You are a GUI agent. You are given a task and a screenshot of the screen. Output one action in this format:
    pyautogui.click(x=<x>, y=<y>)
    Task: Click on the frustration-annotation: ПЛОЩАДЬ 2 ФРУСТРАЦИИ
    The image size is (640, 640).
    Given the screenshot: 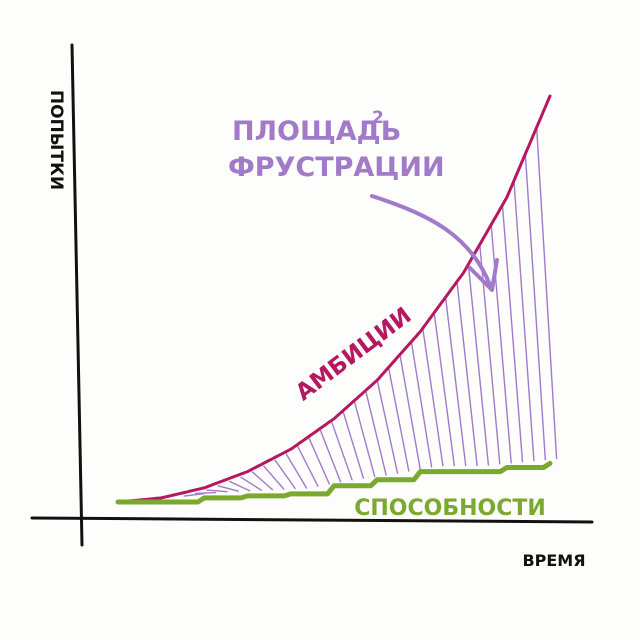 What is the action you would take?
    pyautogui.click(x=363, y=200)
    